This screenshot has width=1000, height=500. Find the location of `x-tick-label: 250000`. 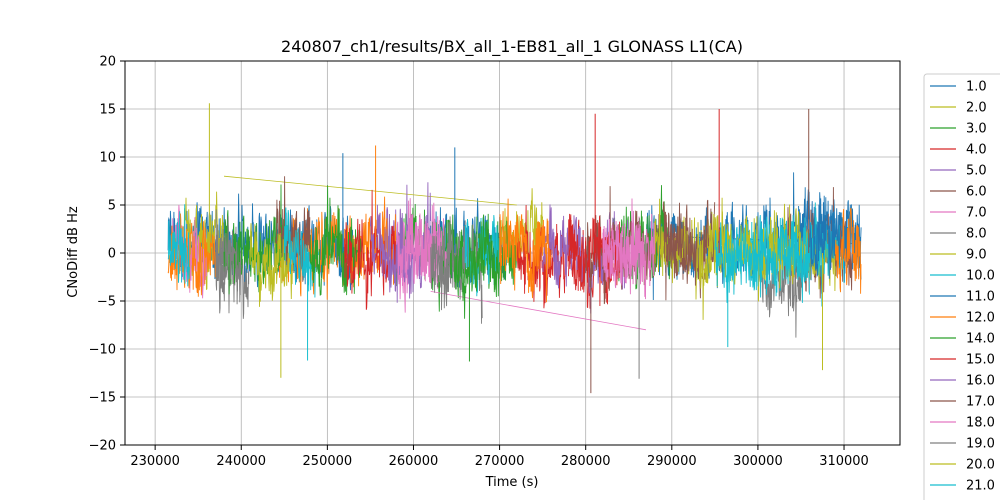

x-tick-label: 250000 is located at coordinates (328, 461).